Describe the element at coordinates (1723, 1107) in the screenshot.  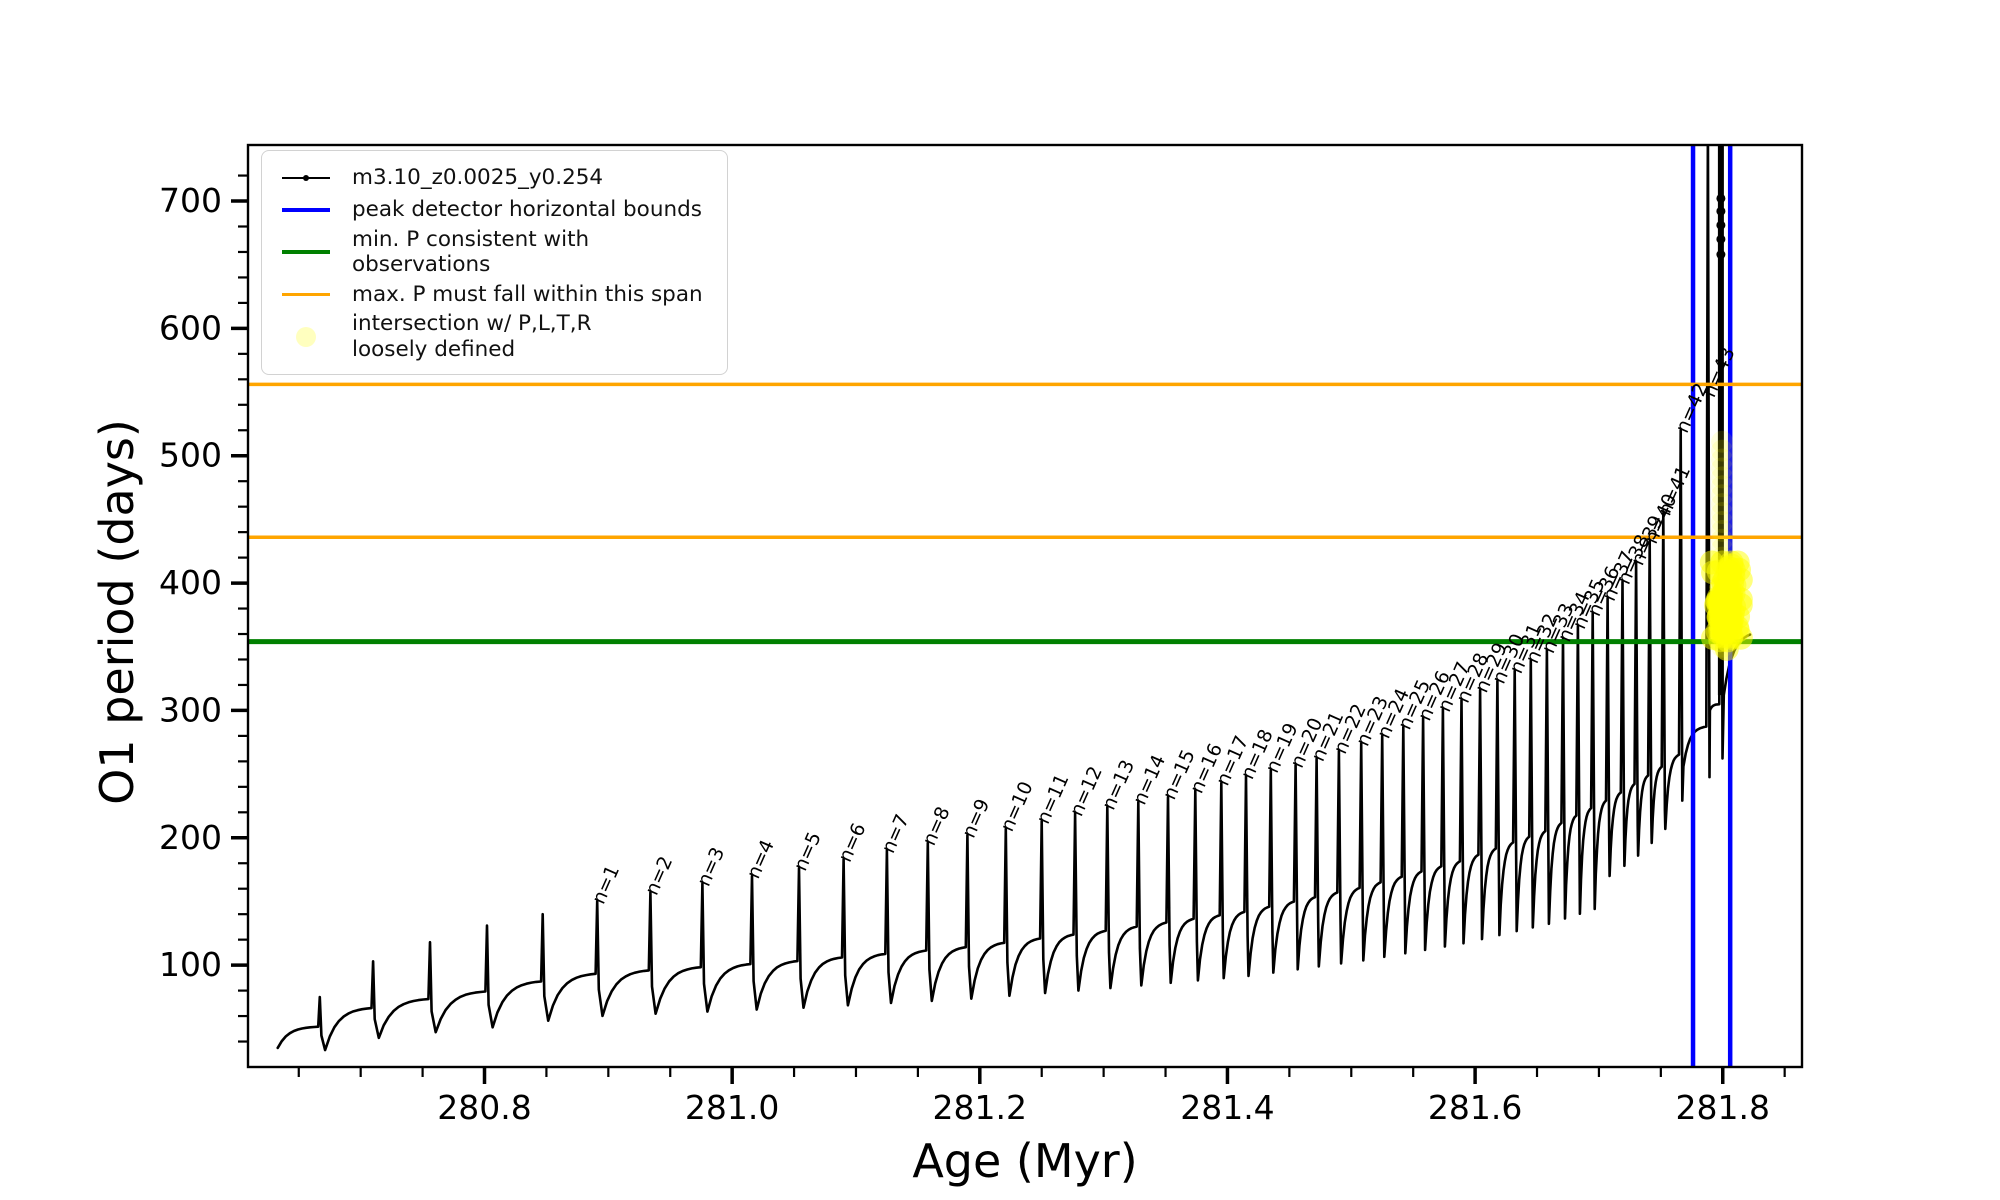
I see `x-tick-label: 281.8` at that location.